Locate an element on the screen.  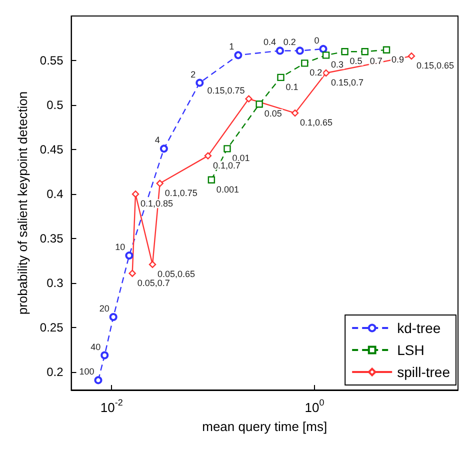
annotation: 1 is located at coordinates (231, 47).